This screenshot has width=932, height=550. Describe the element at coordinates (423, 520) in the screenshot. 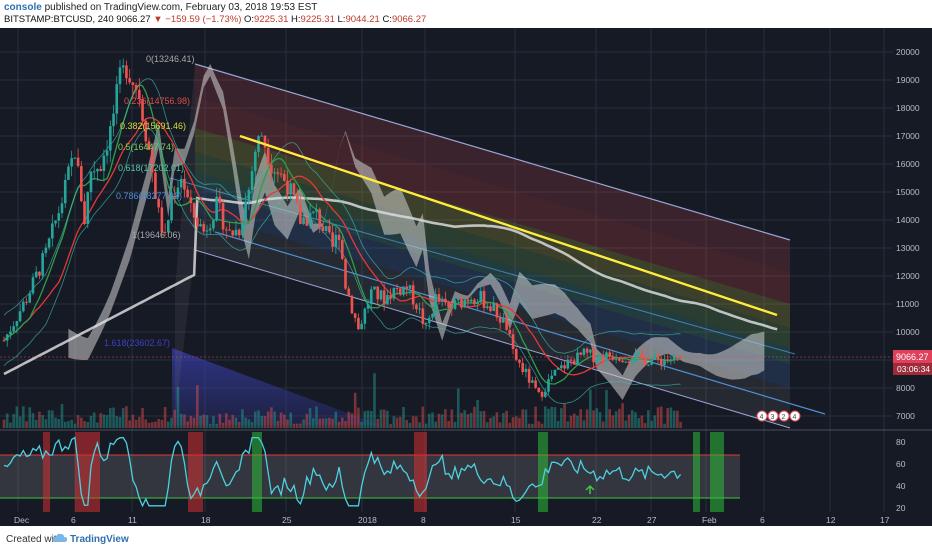

I see `time-tick-label: 8` at that location.